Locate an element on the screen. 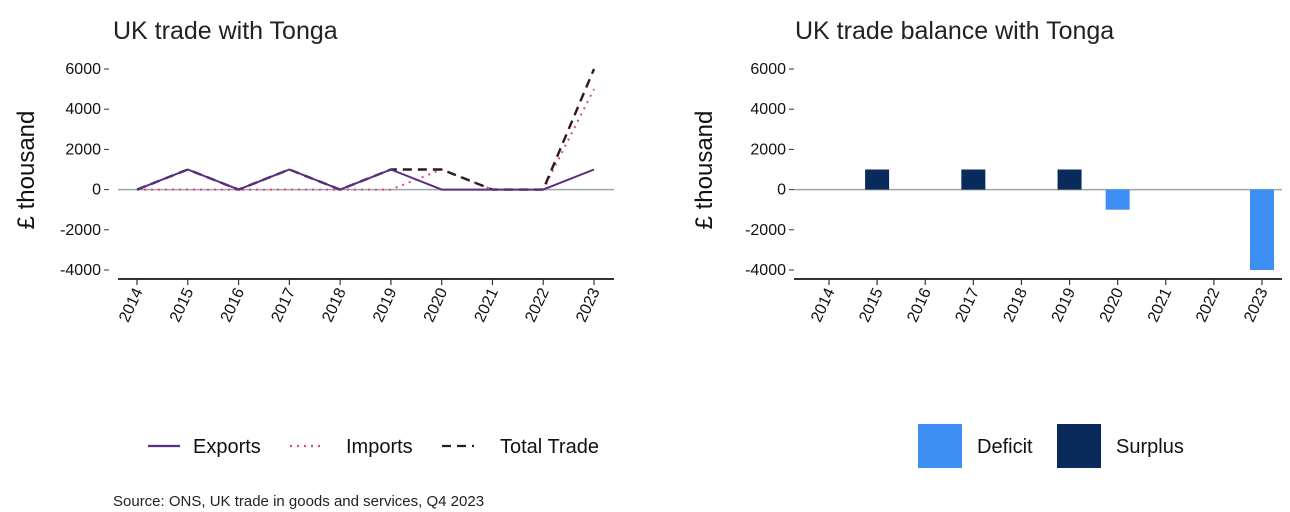  left-x-tick-label: 2019 is located at coordinates (385, 305).